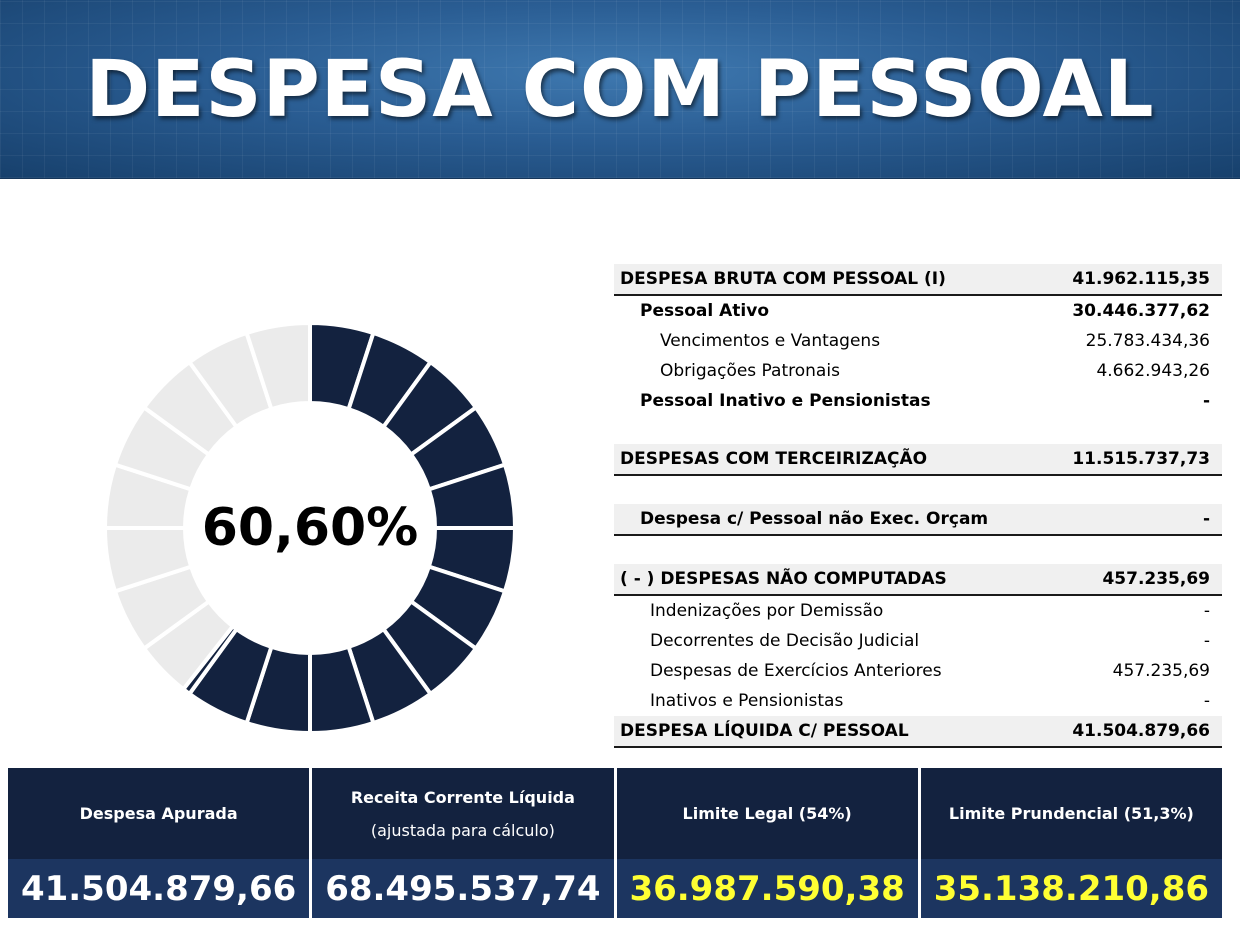  What do you see at coordinates (159, 888) in the screenshot?
I see `card-value: 41.504.879,66` at bounding box center [159, 888].